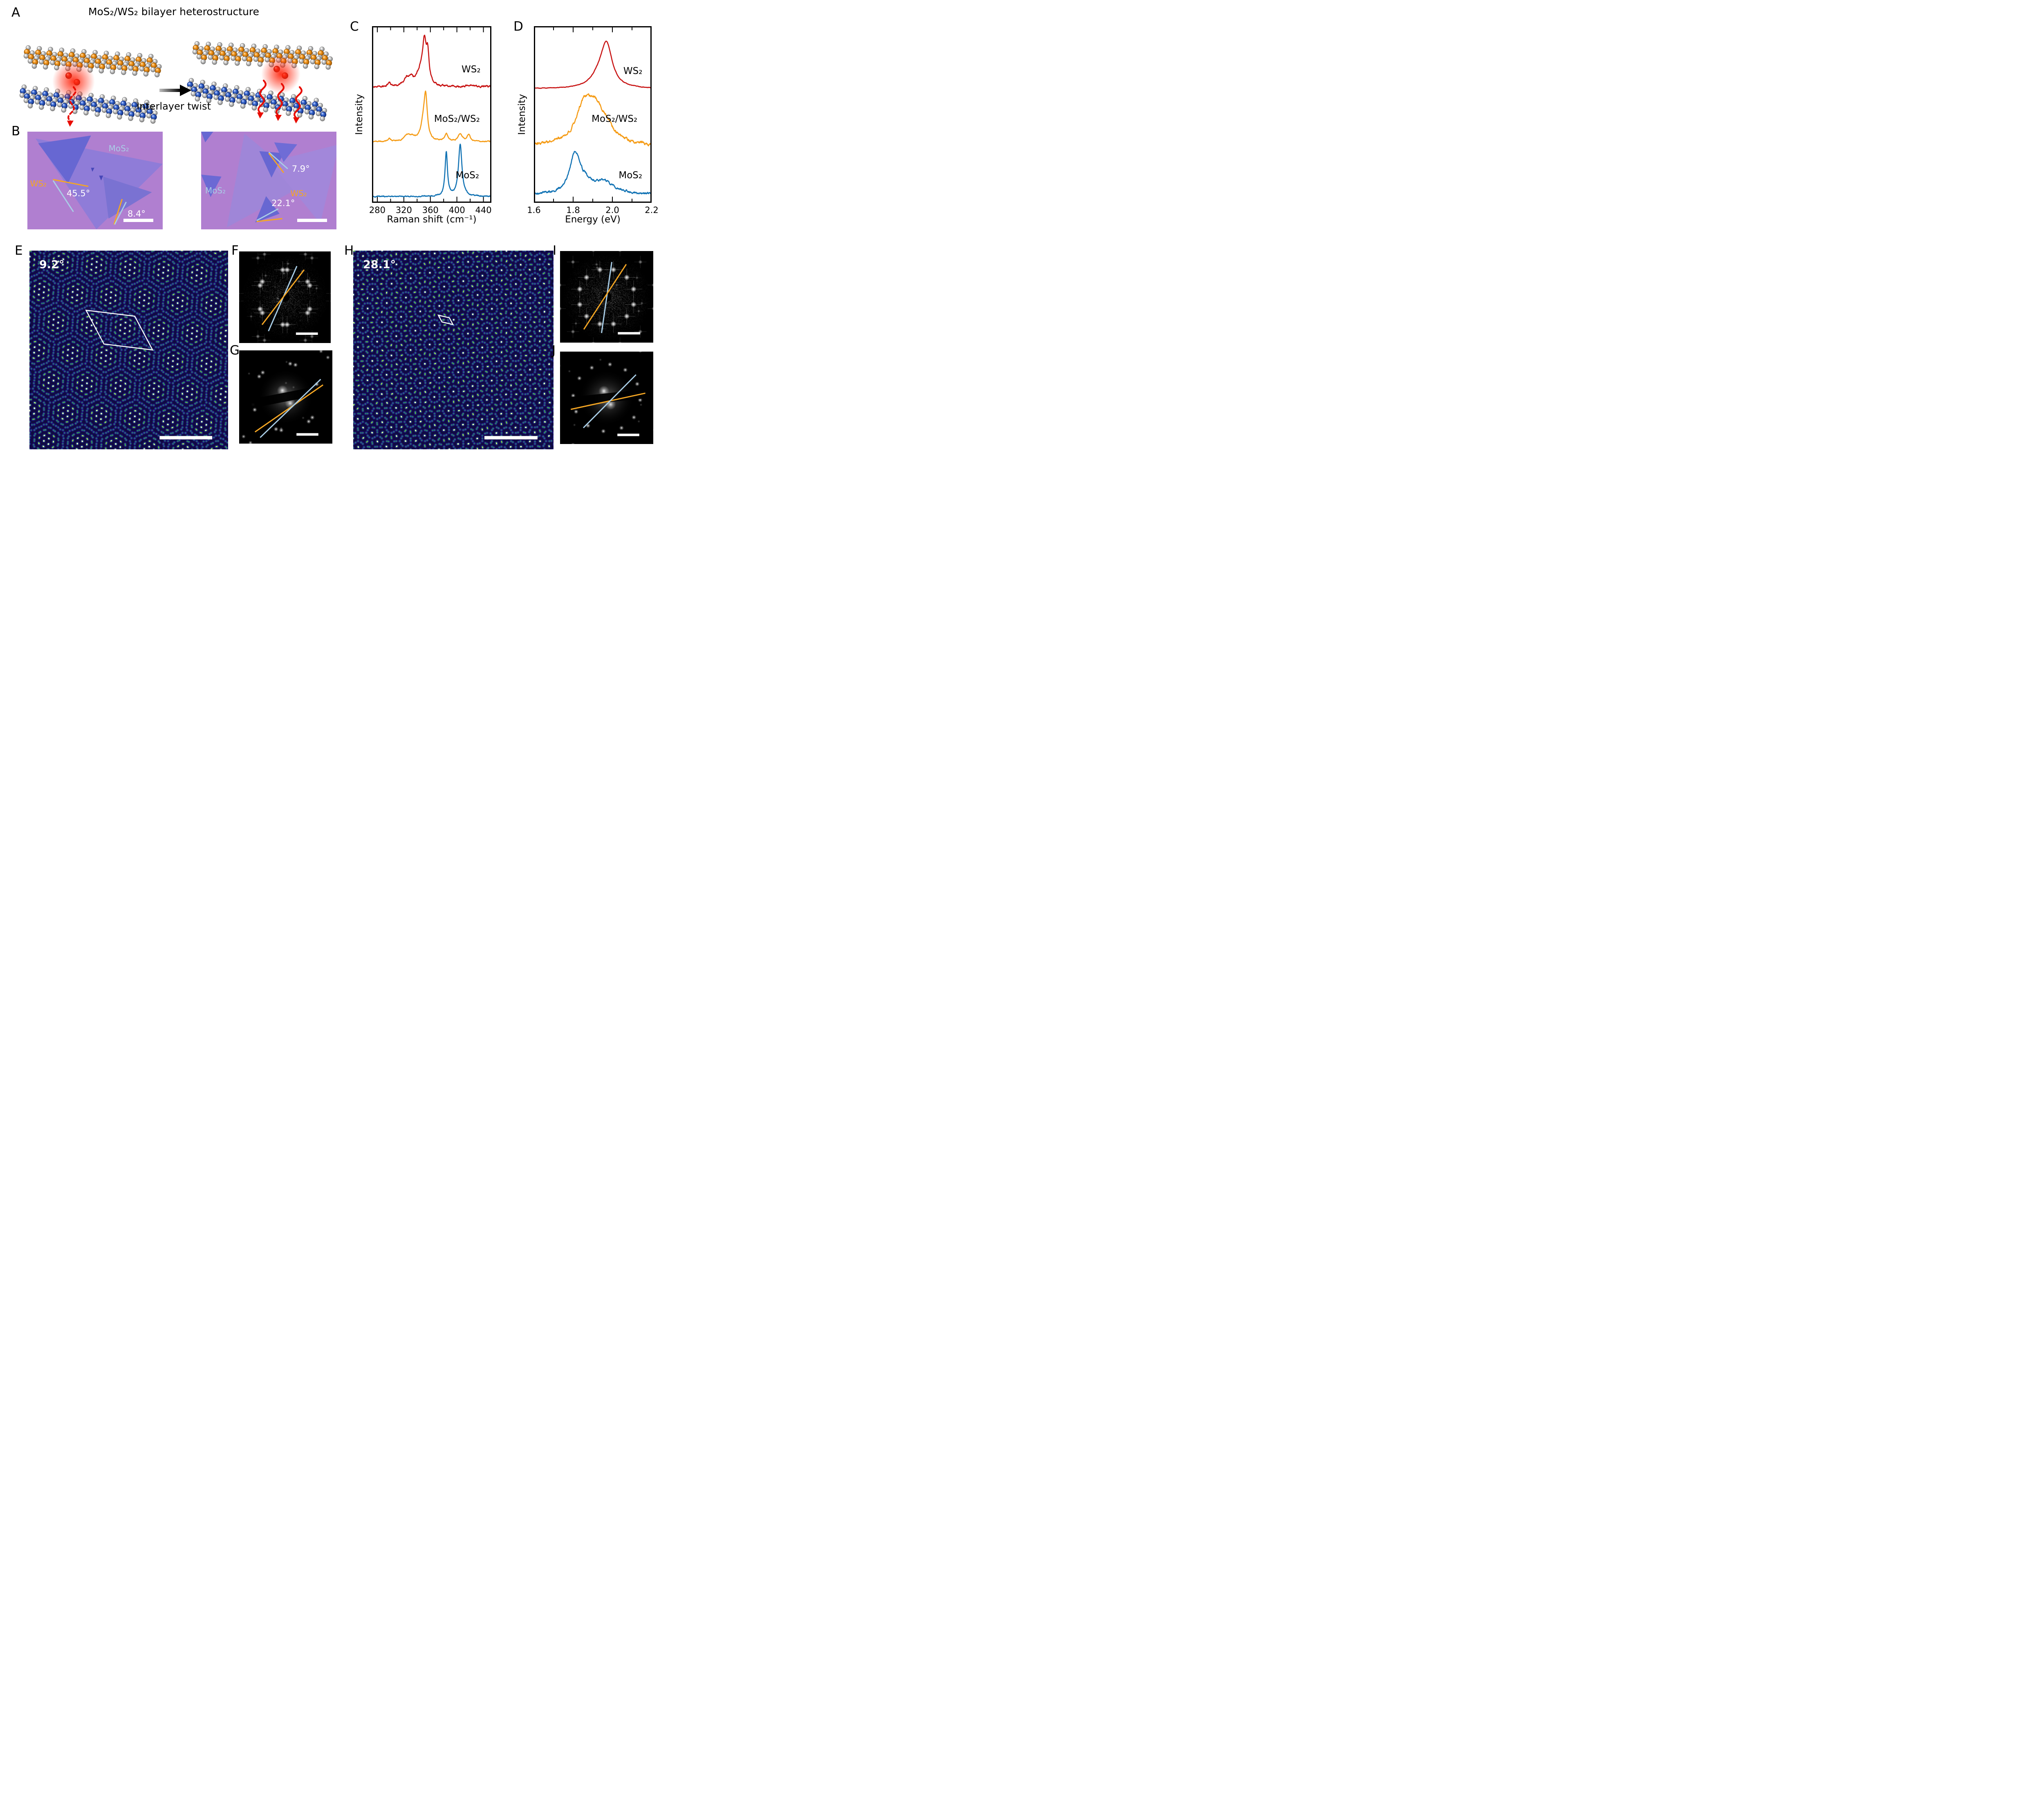  Describe the element at coordinates (483, 210) in the screenshot. I see `x-axis-tick-label: 440` at that location.